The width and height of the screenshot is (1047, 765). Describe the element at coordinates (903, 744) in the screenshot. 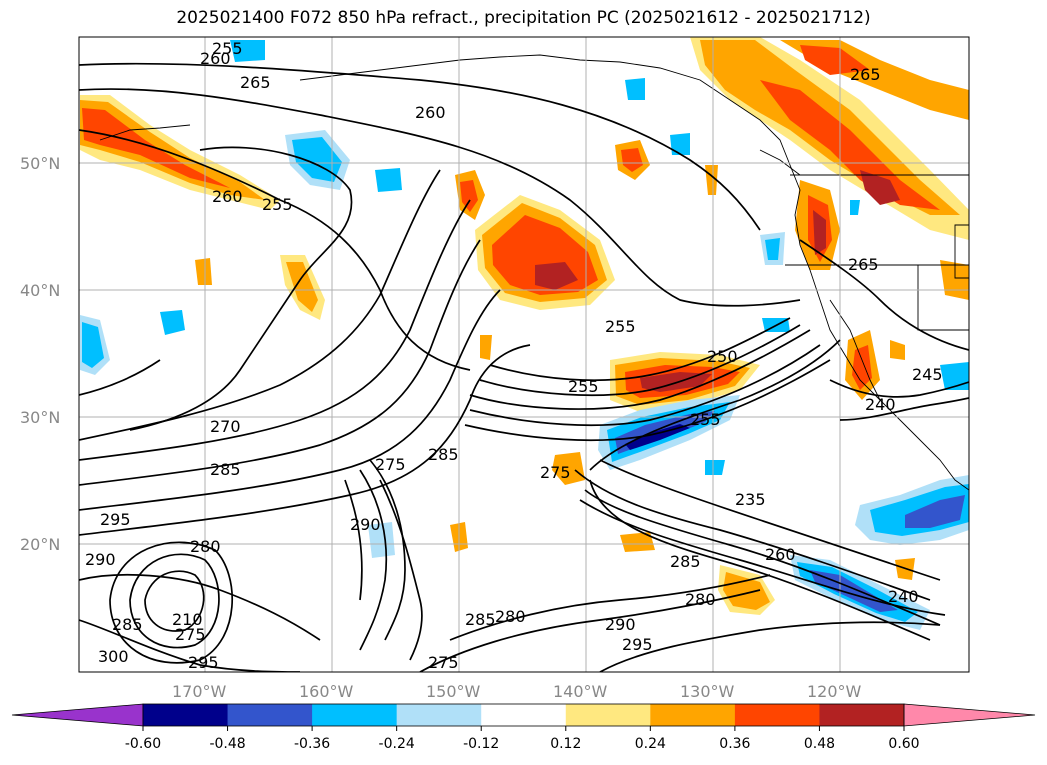

I see `colorbar-tick-label: 0.60` at that location.